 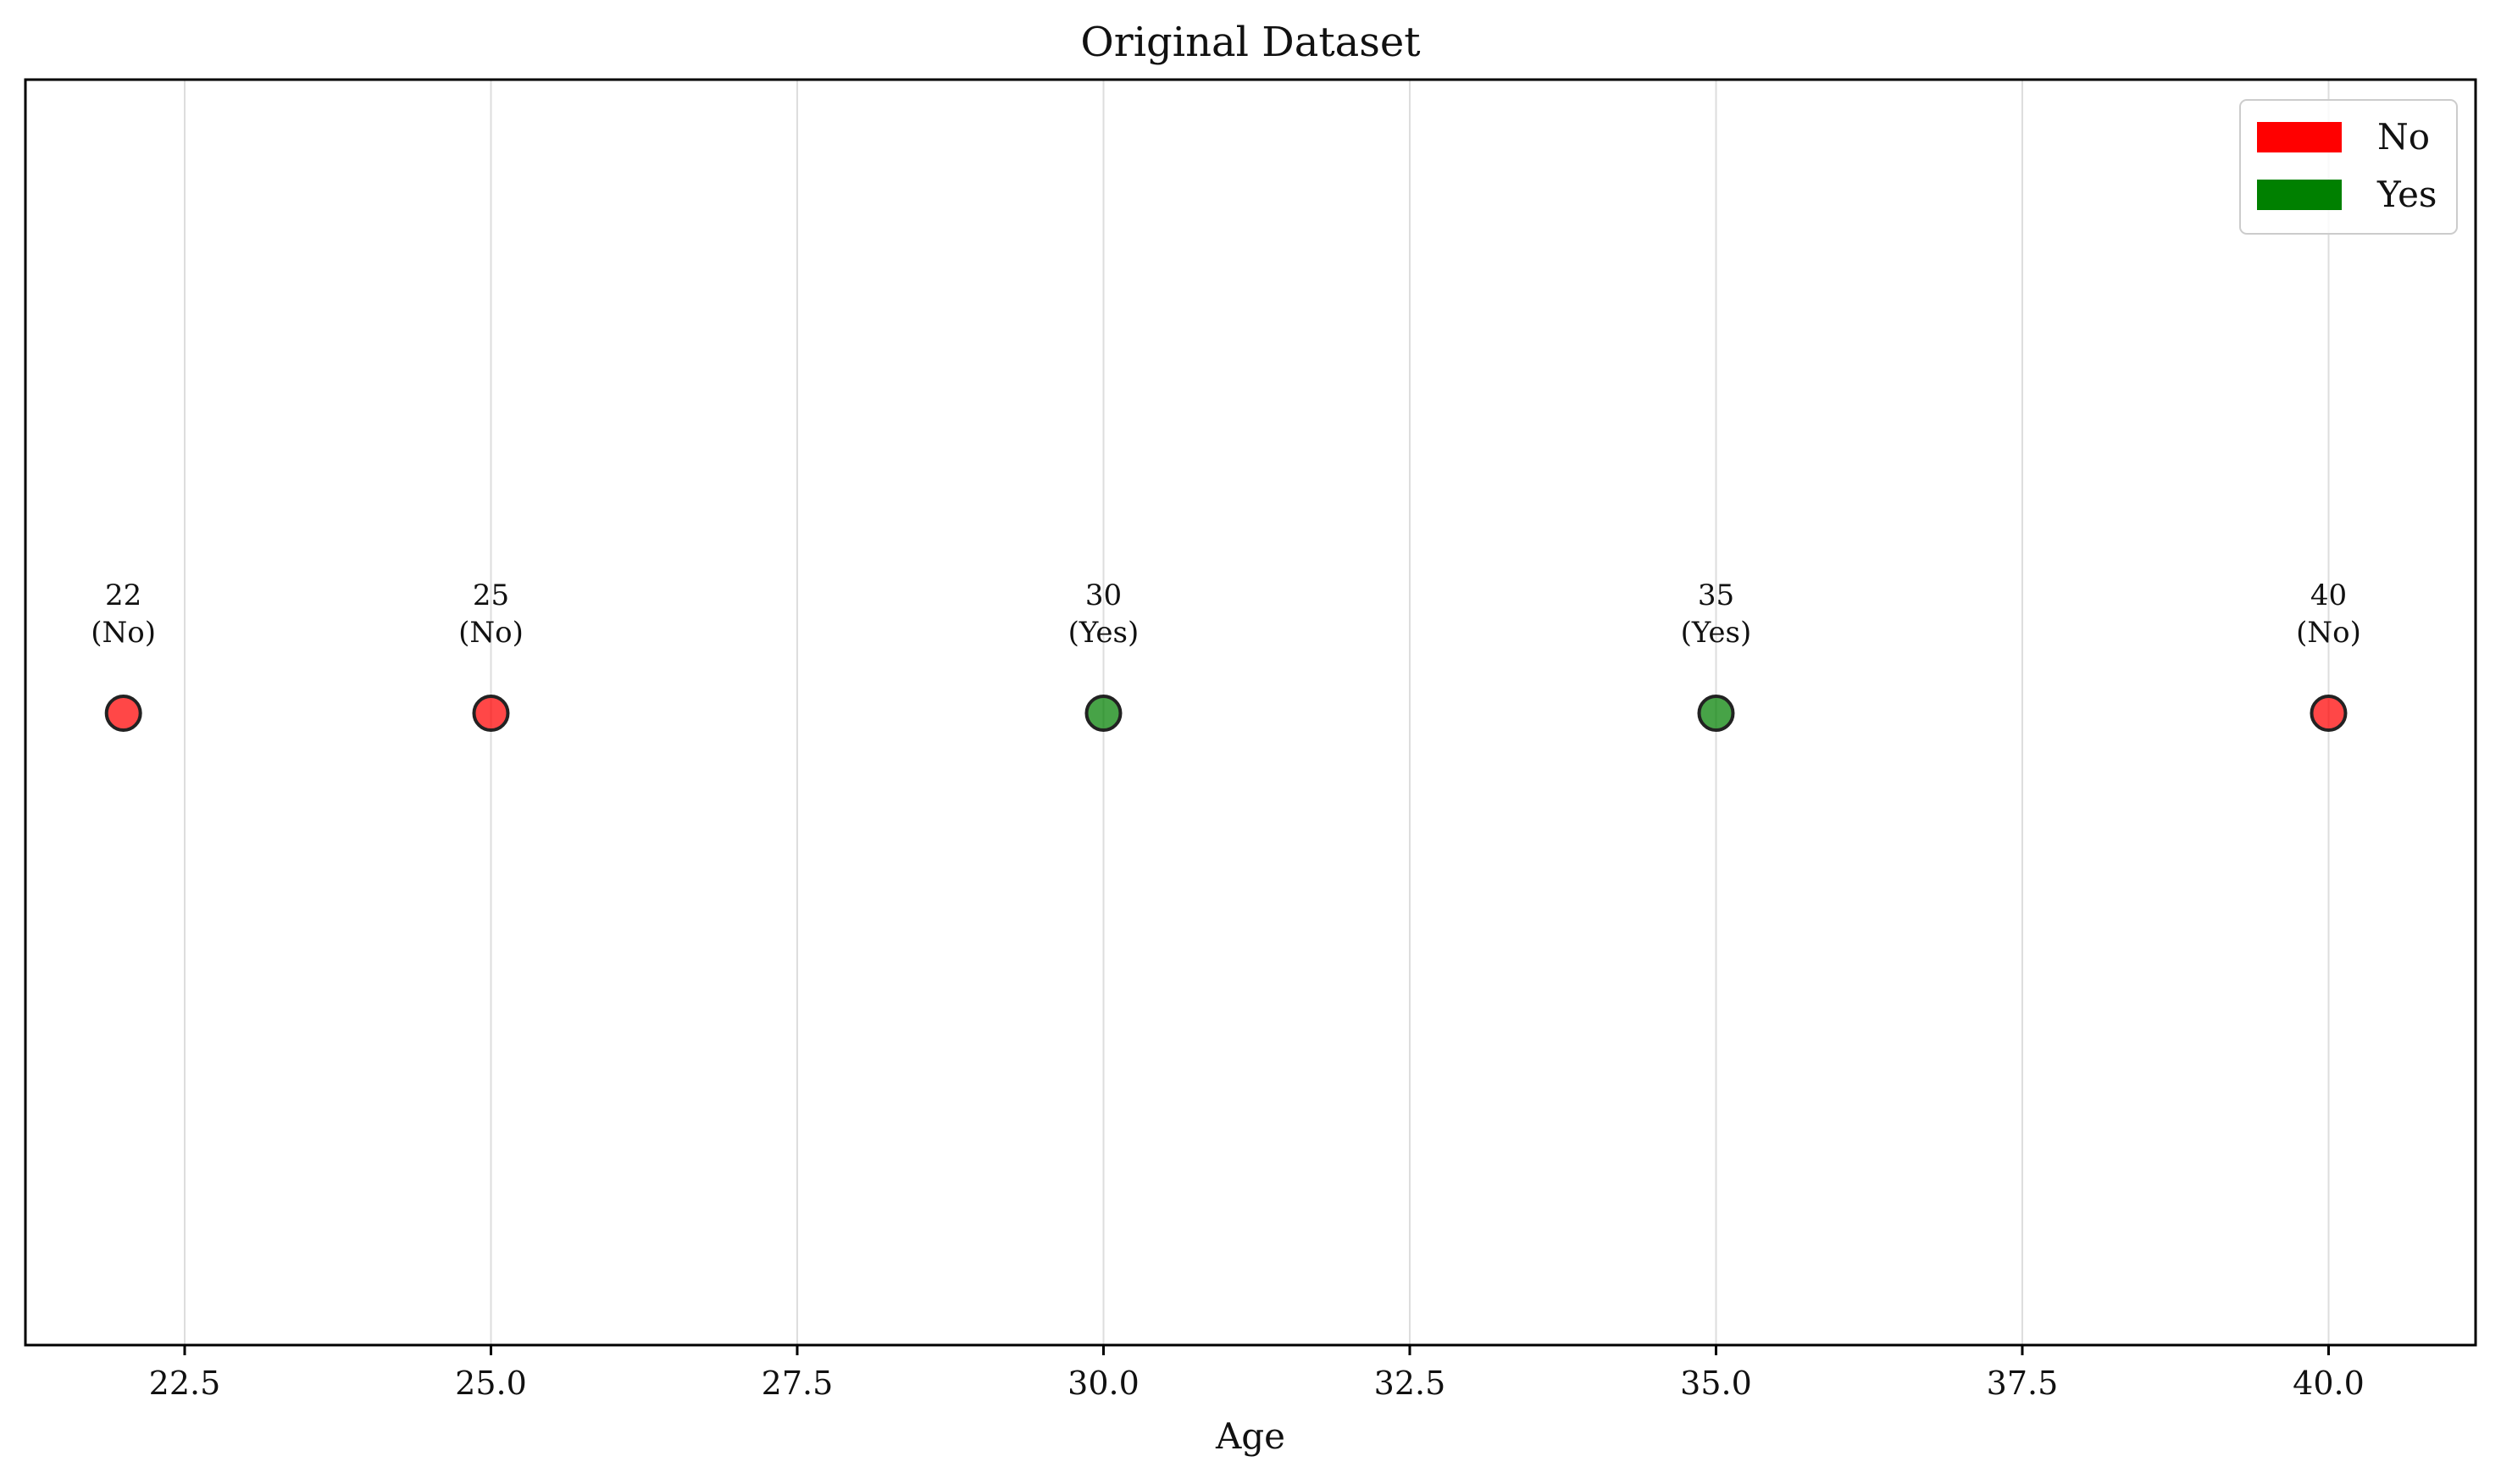 I want to click on point-value-label: 22, so click(x=123, y=595).